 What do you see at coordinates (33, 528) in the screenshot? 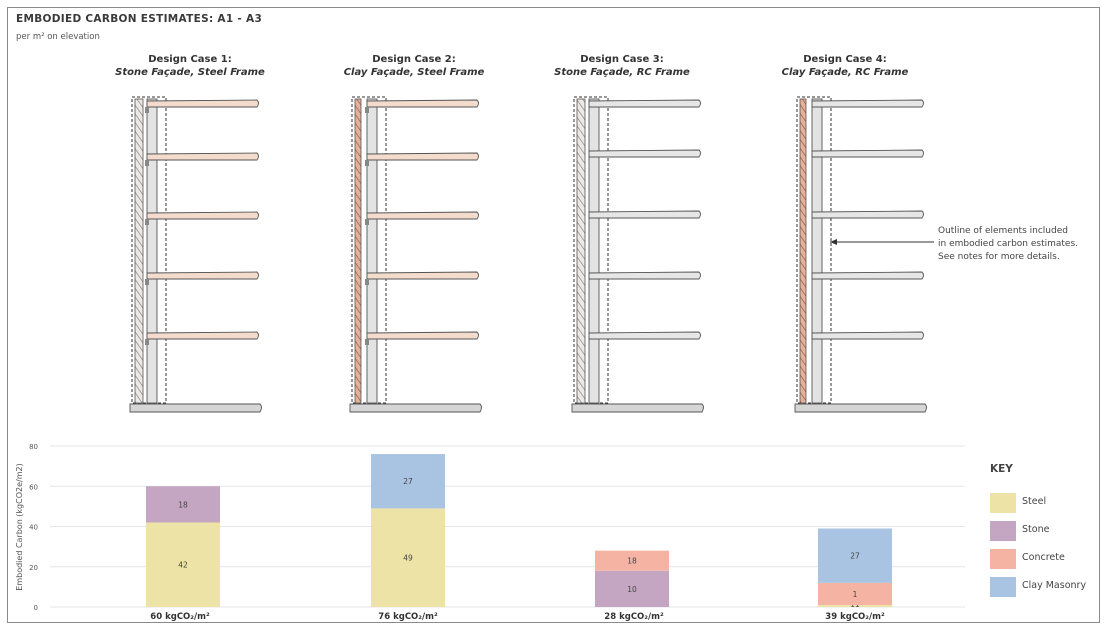
I see `y-tick-label: 40` at bounding box center [33, 528].